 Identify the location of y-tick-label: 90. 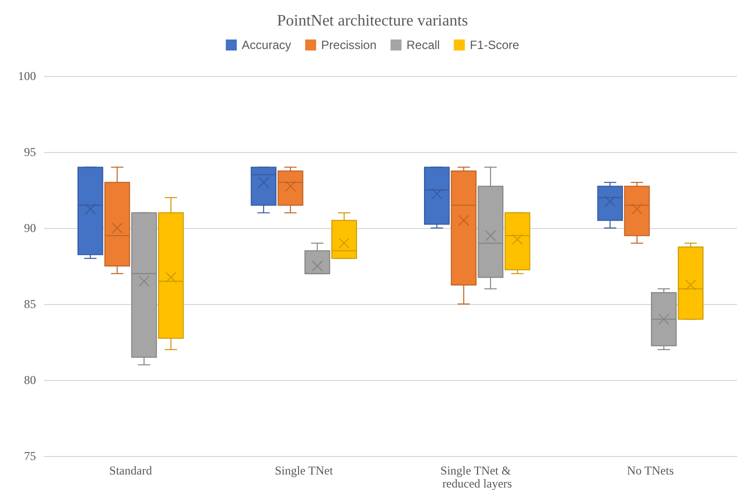
(30, 228).